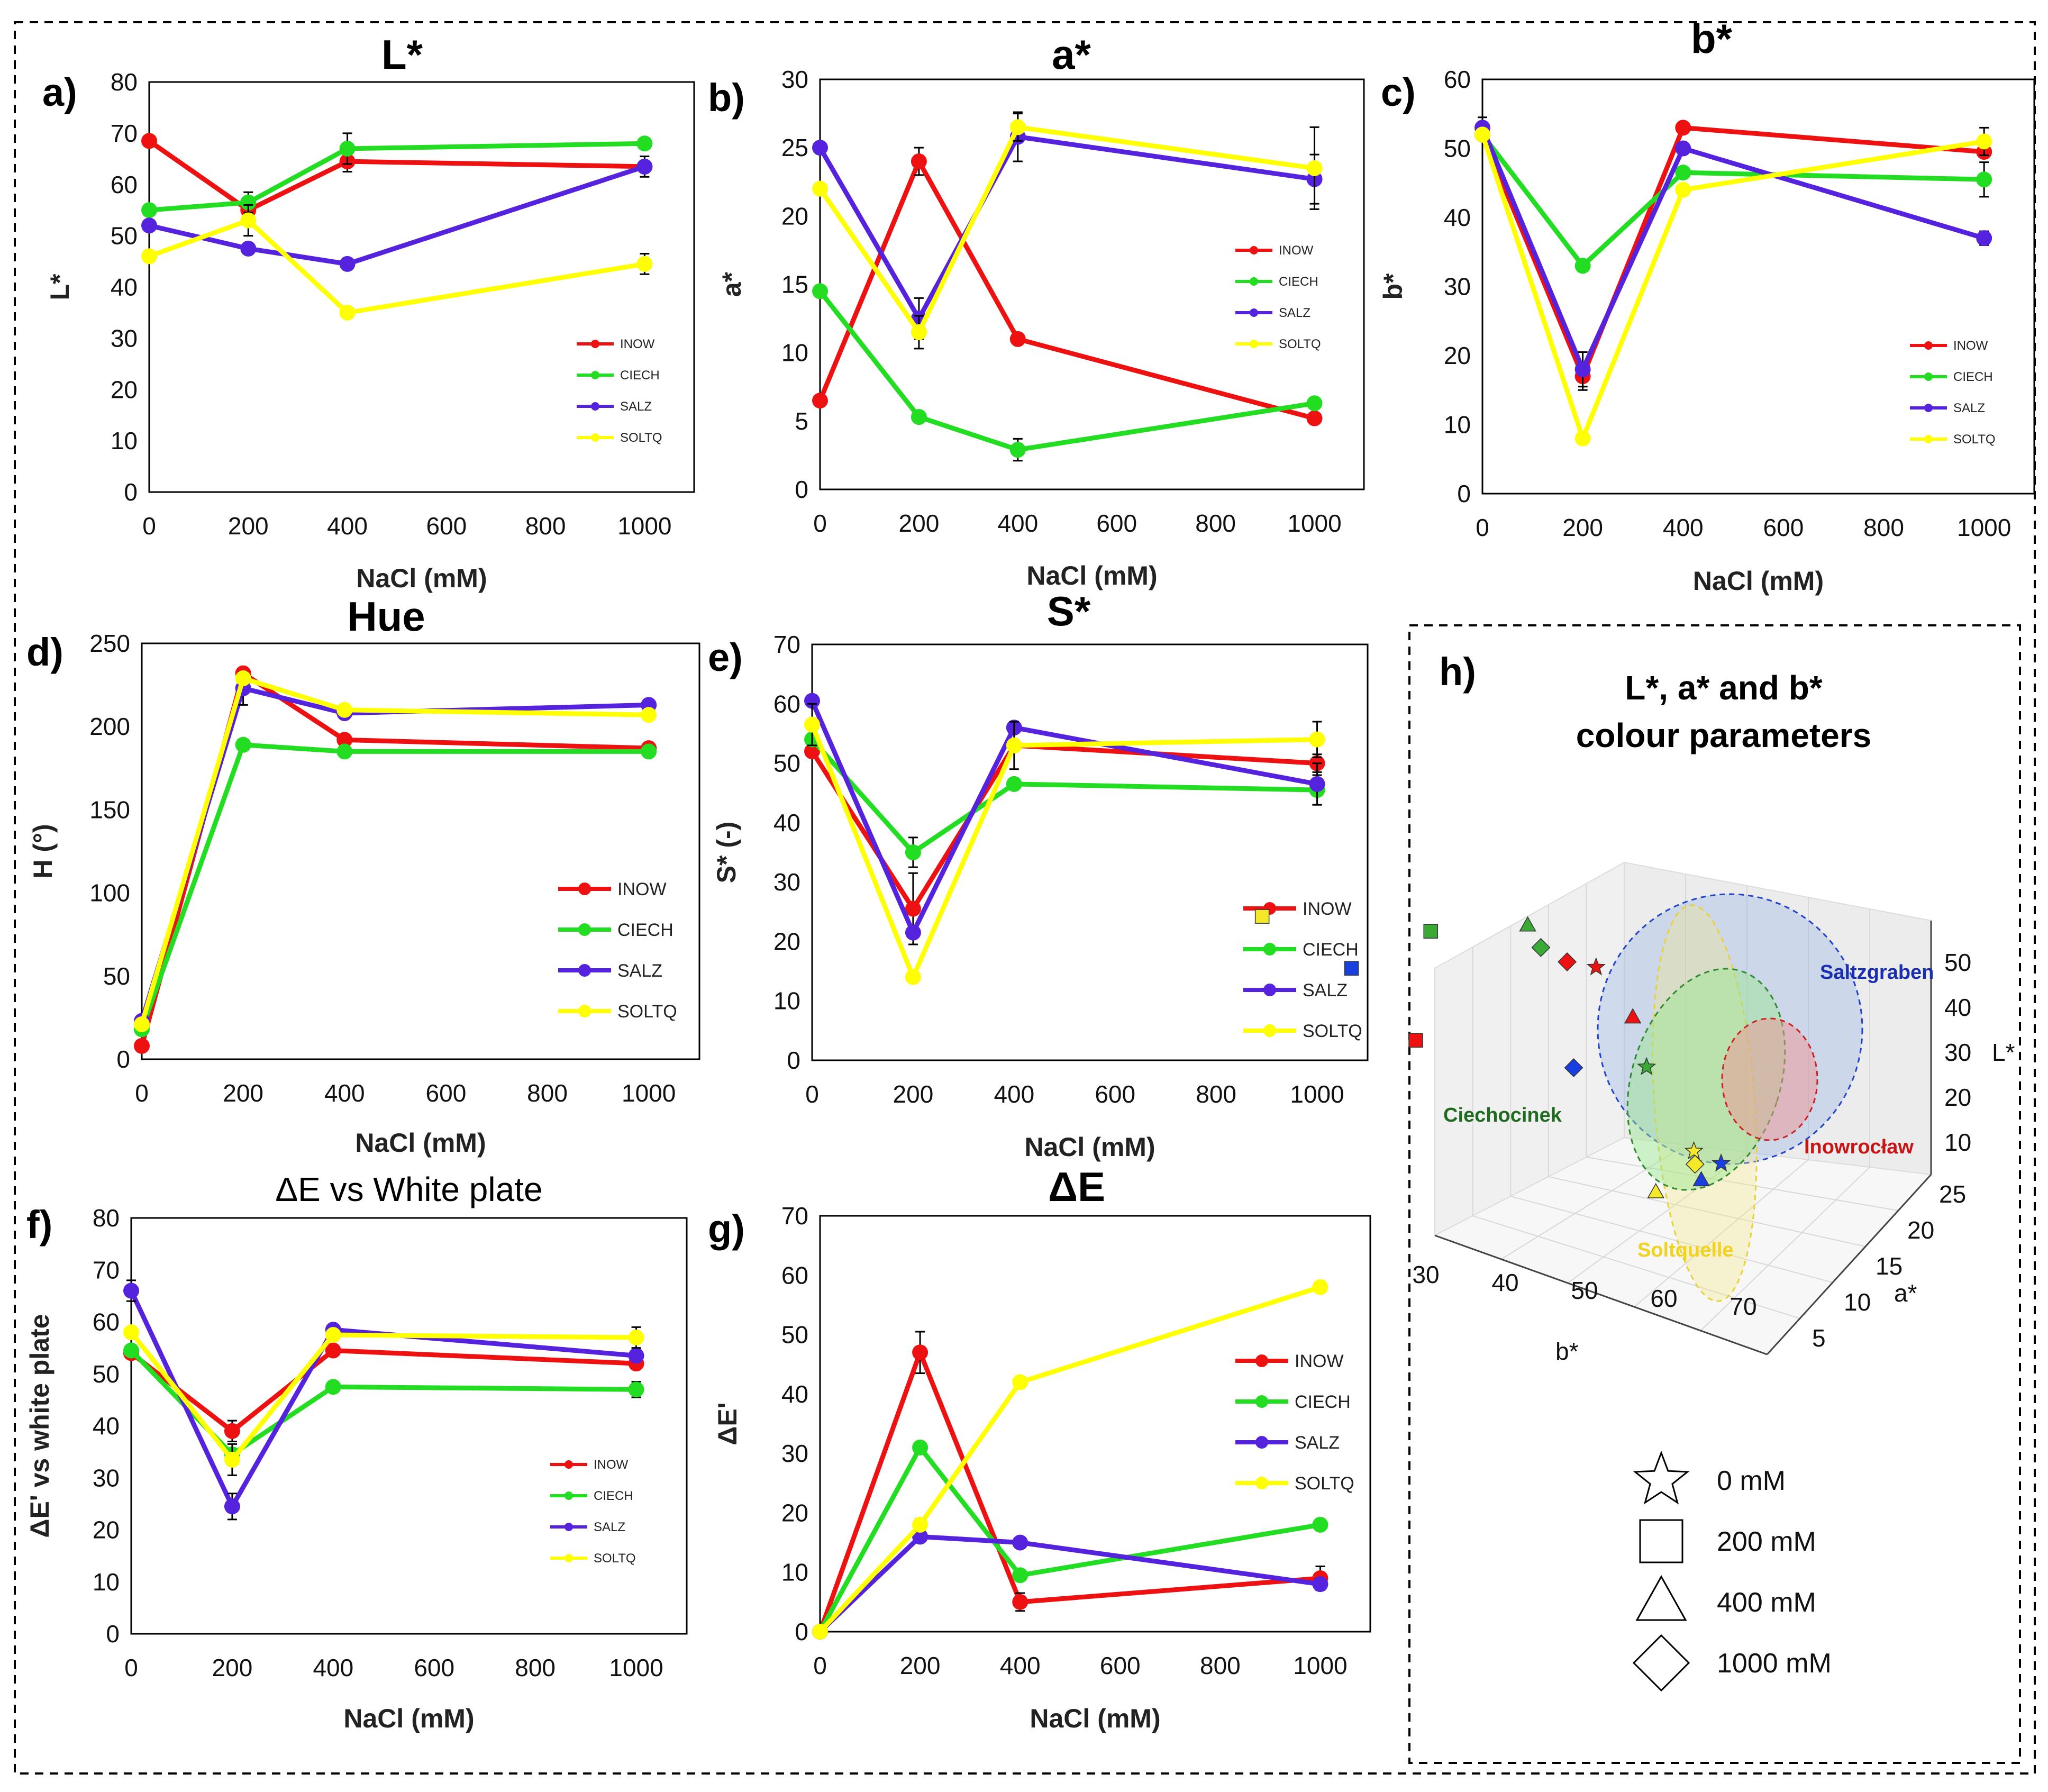  I want to click on cluster-label-ciech: Ciechocinek, so click(1502, 1115).